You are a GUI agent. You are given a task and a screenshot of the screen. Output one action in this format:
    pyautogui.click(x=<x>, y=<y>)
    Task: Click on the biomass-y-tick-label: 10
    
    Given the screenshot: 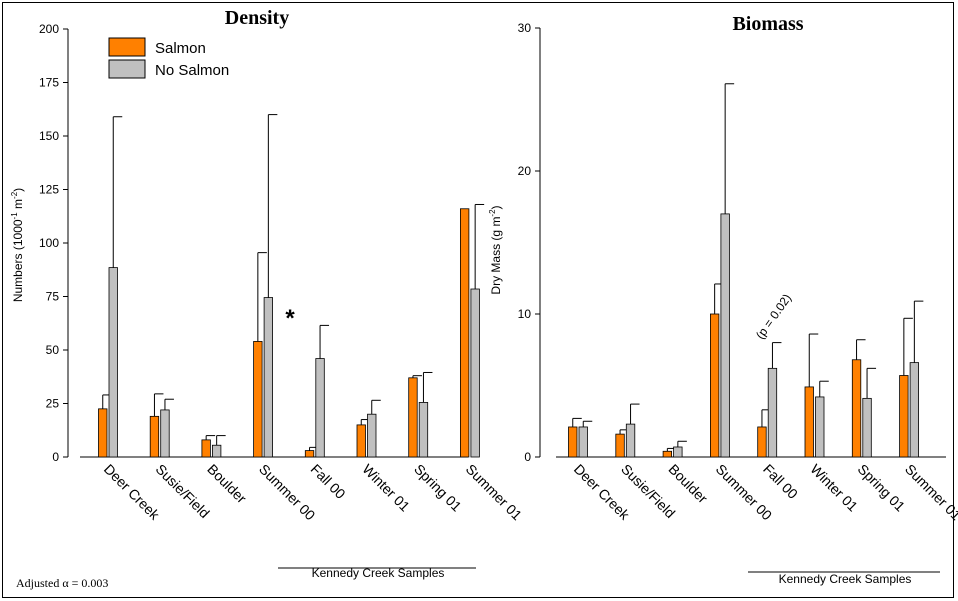 What is the action you would take?
    pyautogui.click(x=525, y=314)
    